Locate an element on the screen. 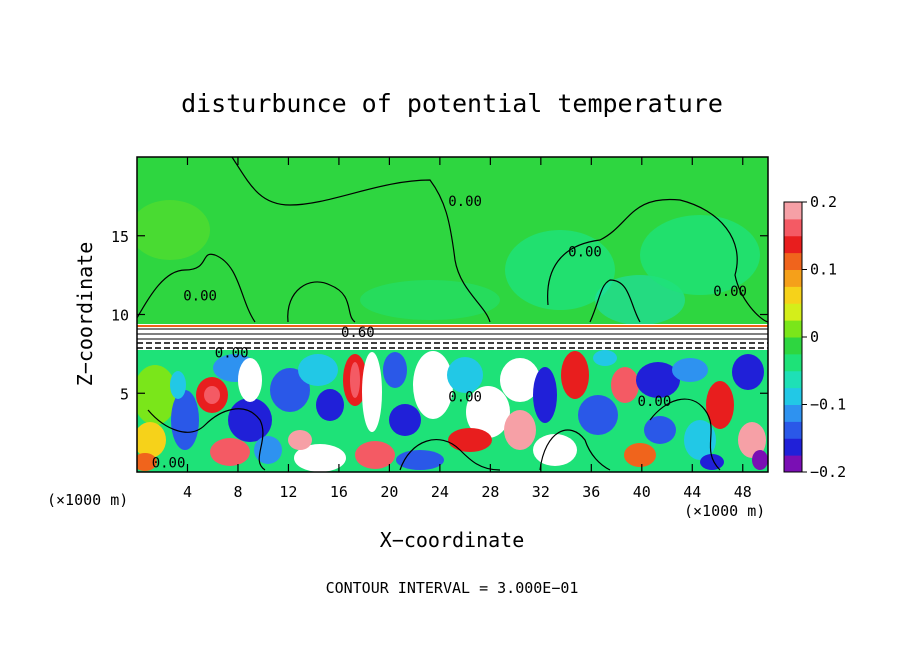  x-tick-label: 28 is located at coordinates (490, 492).